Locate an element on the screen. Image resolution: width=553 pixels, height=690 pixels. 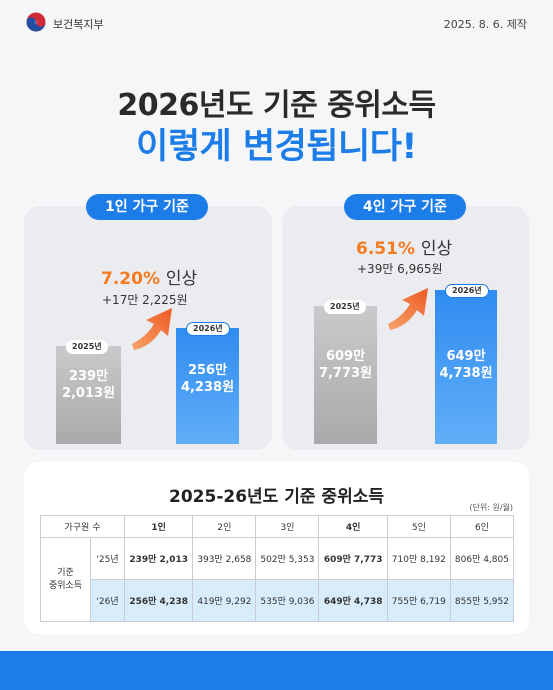
table-cell: 419만 9,292 is located at coordinates (224, 600).